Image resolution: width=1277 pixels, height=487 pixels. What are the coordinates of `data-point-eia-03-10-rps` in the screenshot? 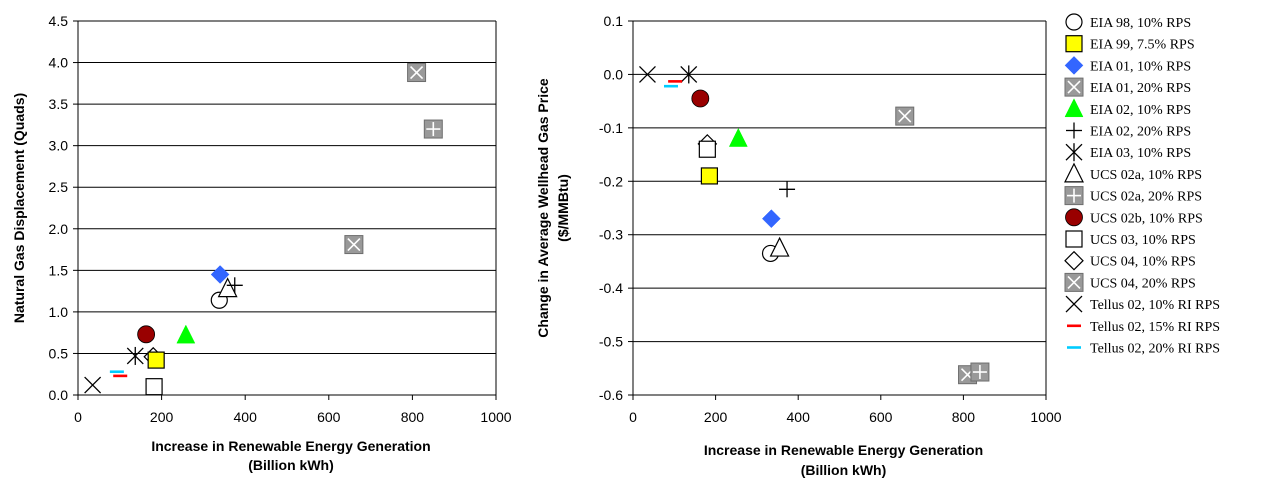 It's located at (689, 74).